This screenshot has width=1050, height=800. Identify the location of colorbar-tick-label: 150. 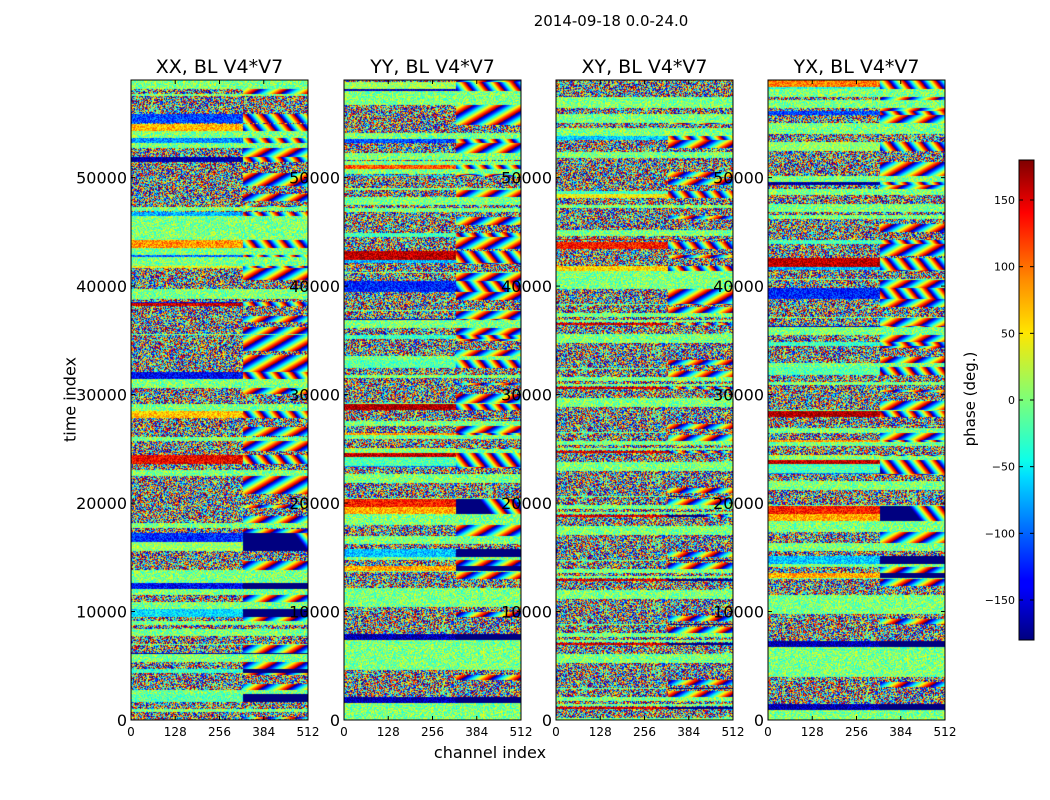
(1004, 200).